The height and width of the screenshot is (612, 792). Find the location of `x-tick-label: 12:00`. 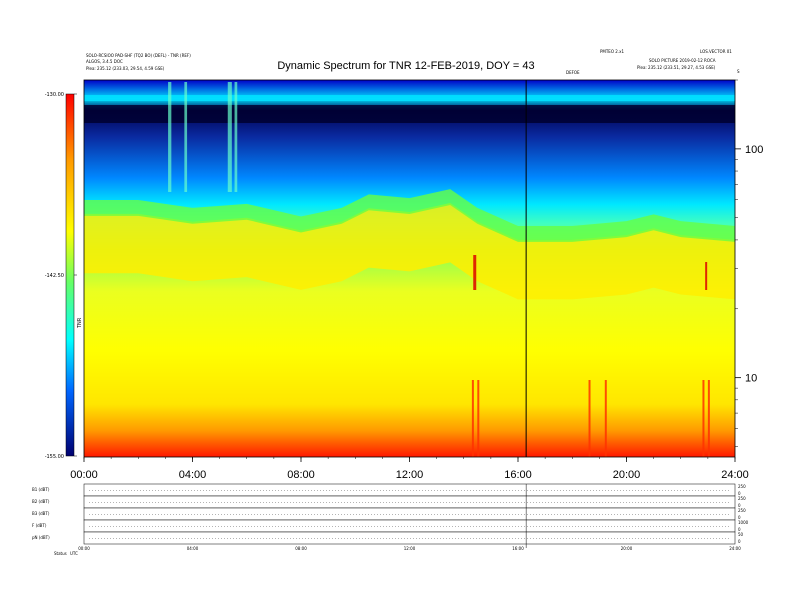

x-tick-label: 12:00 is located at coordinates (410, 475).